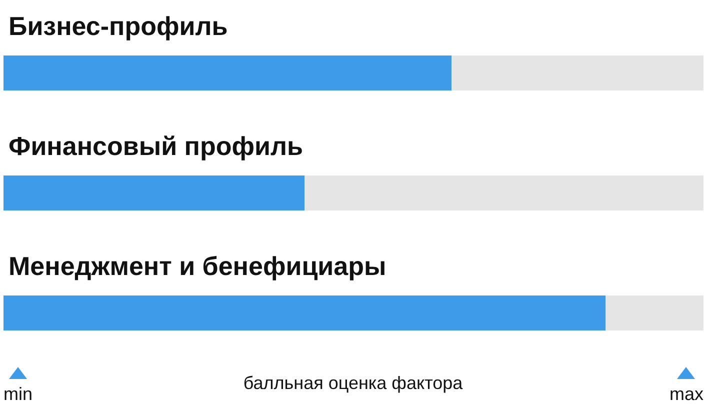  I want to click on text: max, so click(686, 394).